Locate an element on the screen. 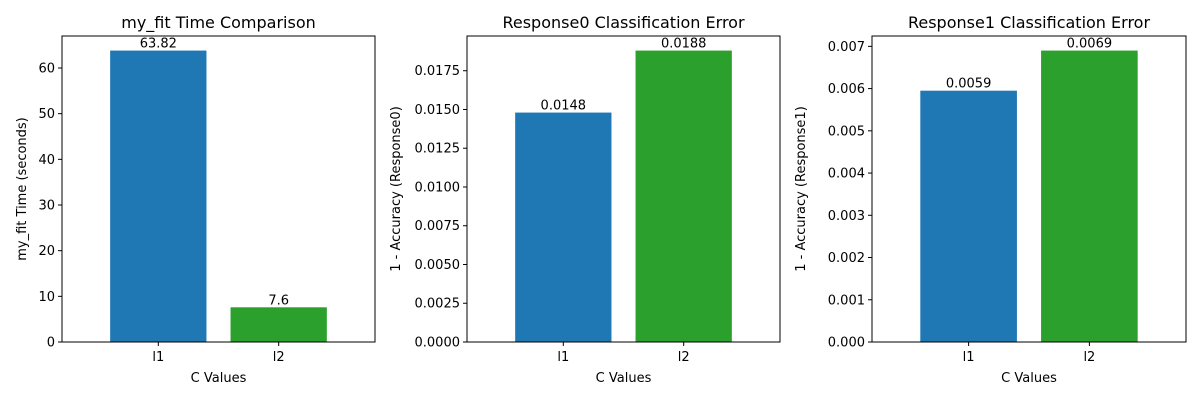 Image resolution: width=1200 pixels, height=400 pixels. y-tick-label: 0.005 is located at coordinates (846, 131).